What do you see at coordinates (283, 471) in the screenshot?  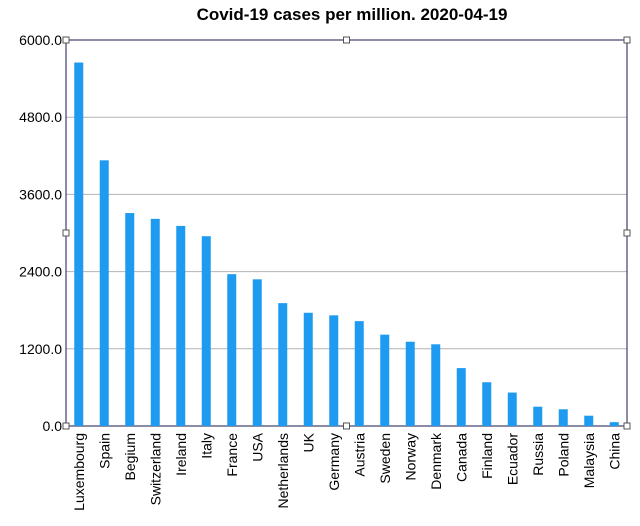 I see `x-tick-label: Netherlands` at bounding box center [283, 471].